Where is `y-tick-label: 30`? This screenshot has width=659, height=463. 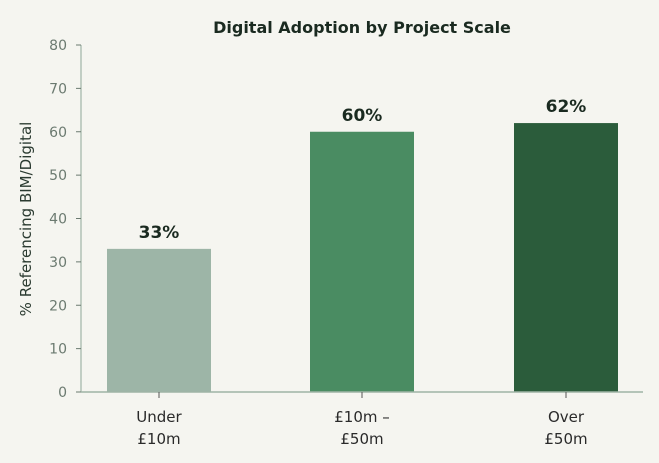
y-tick-label: 30 is located at coordinates (58, 263).